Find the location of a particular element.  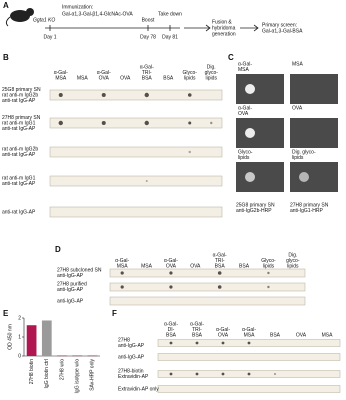

caption: 27H8 primary SN is located at coordinates (309, 205).